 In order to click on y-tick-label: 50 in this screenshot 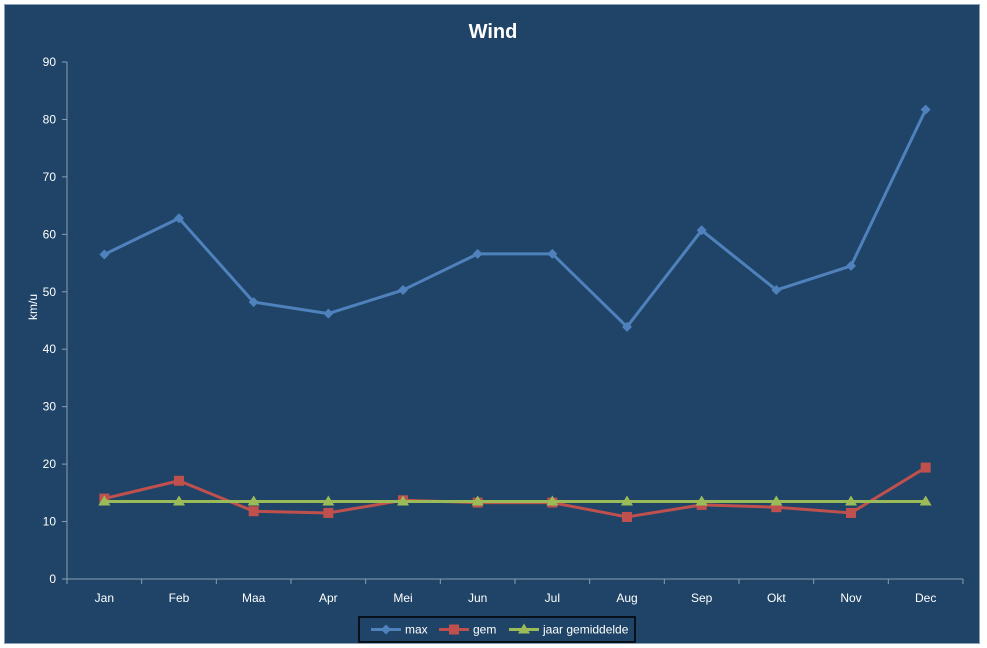, I will do `click(50, 292)`.